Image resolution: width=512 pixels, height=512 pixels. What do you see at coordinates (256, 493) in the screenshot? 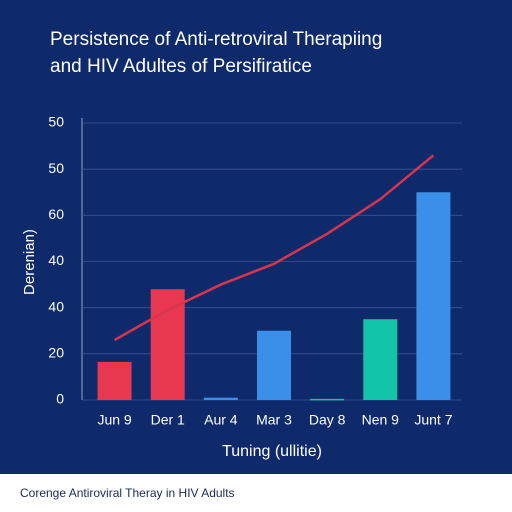
I see `footer-strip` at bounding box center [256, 493].